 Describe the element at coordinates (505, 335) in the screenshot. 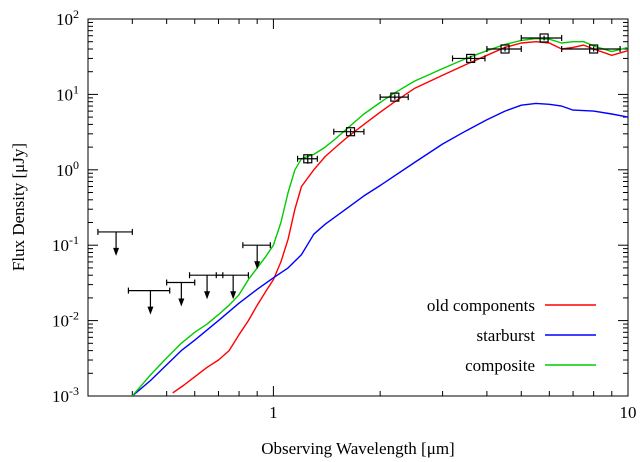

I see `legend-label-starburst: starburst` at that location.